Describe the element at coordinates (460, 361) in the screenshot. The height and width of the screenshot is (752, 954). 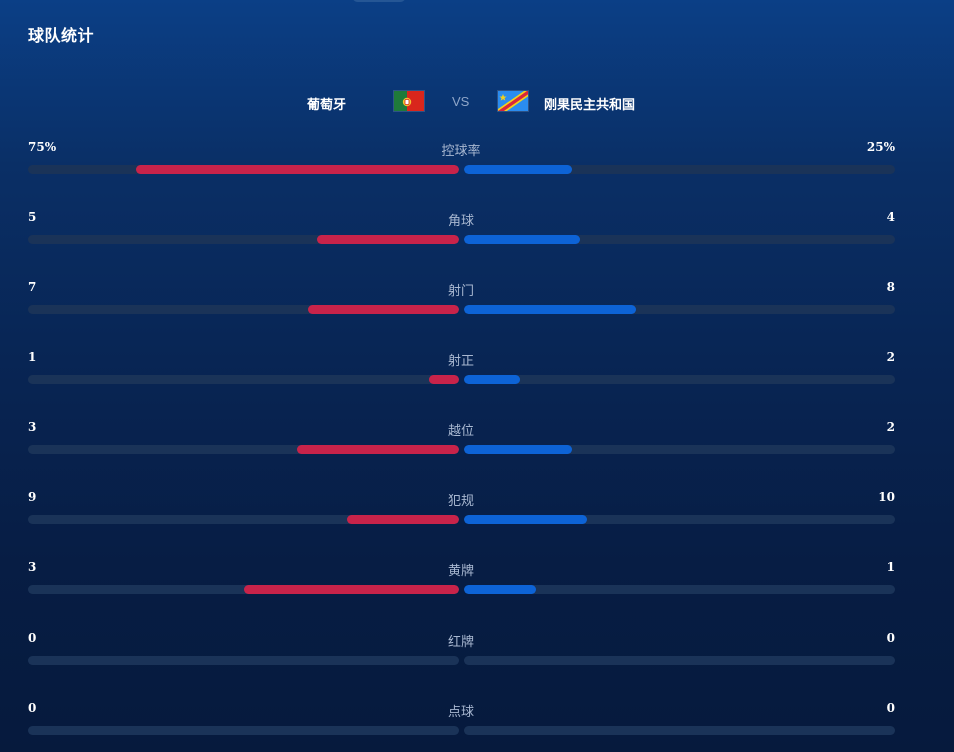
I see `stat-label: 射正` at that location.